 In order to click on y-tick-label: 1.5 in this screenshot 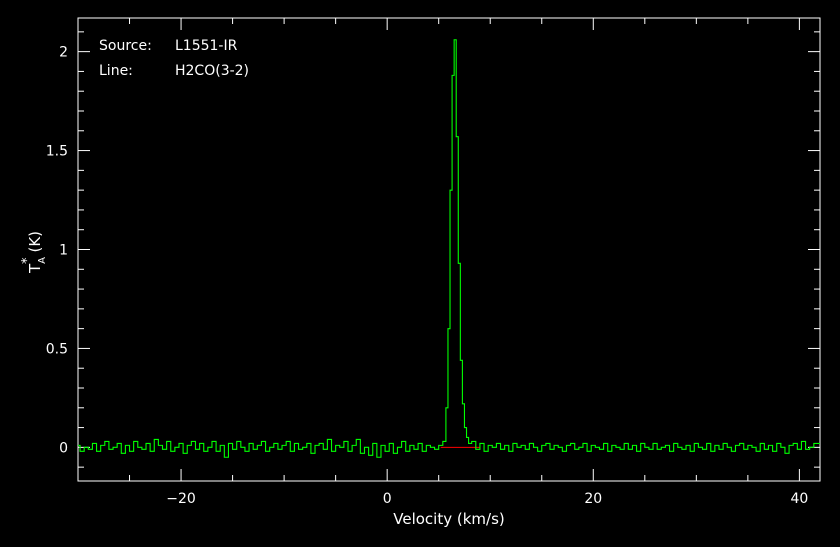, I will do `click(57, 152)`.